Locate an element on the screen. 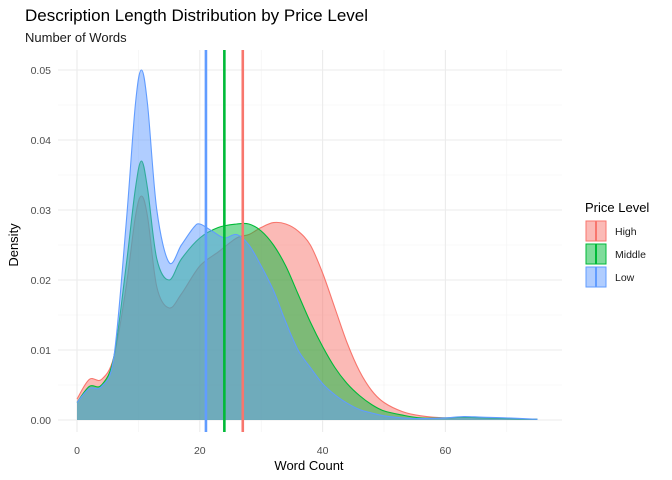 This screenshot has height=480, width=672. legend-title: Price Level is located at coordinates (617, 207).